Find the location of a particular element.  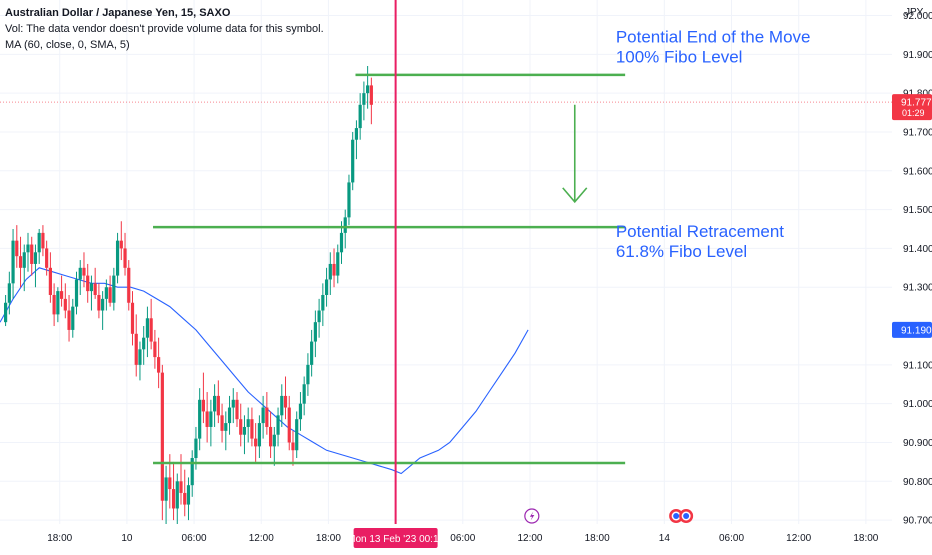

down-arrow-icon is located at coordinates (575, 154).